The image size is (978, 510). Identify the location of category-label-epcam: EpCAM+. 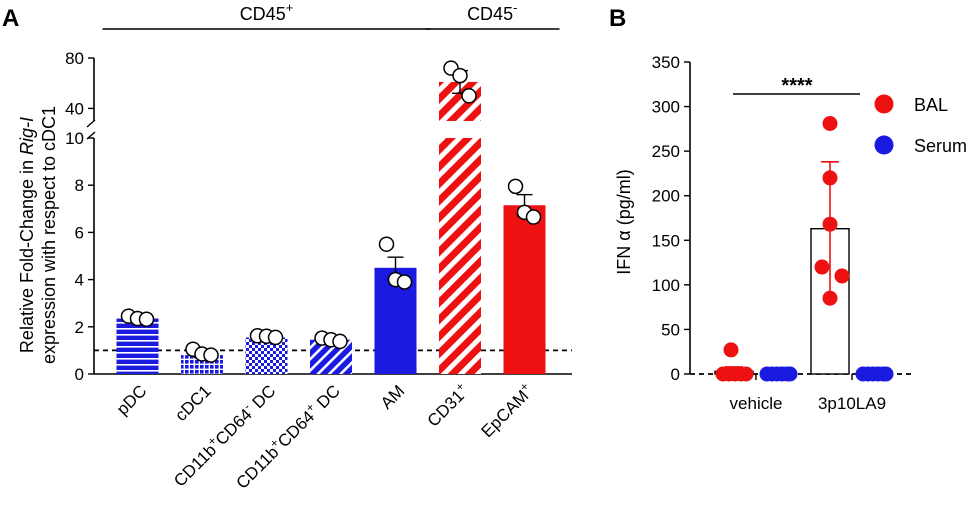
(506, 410).